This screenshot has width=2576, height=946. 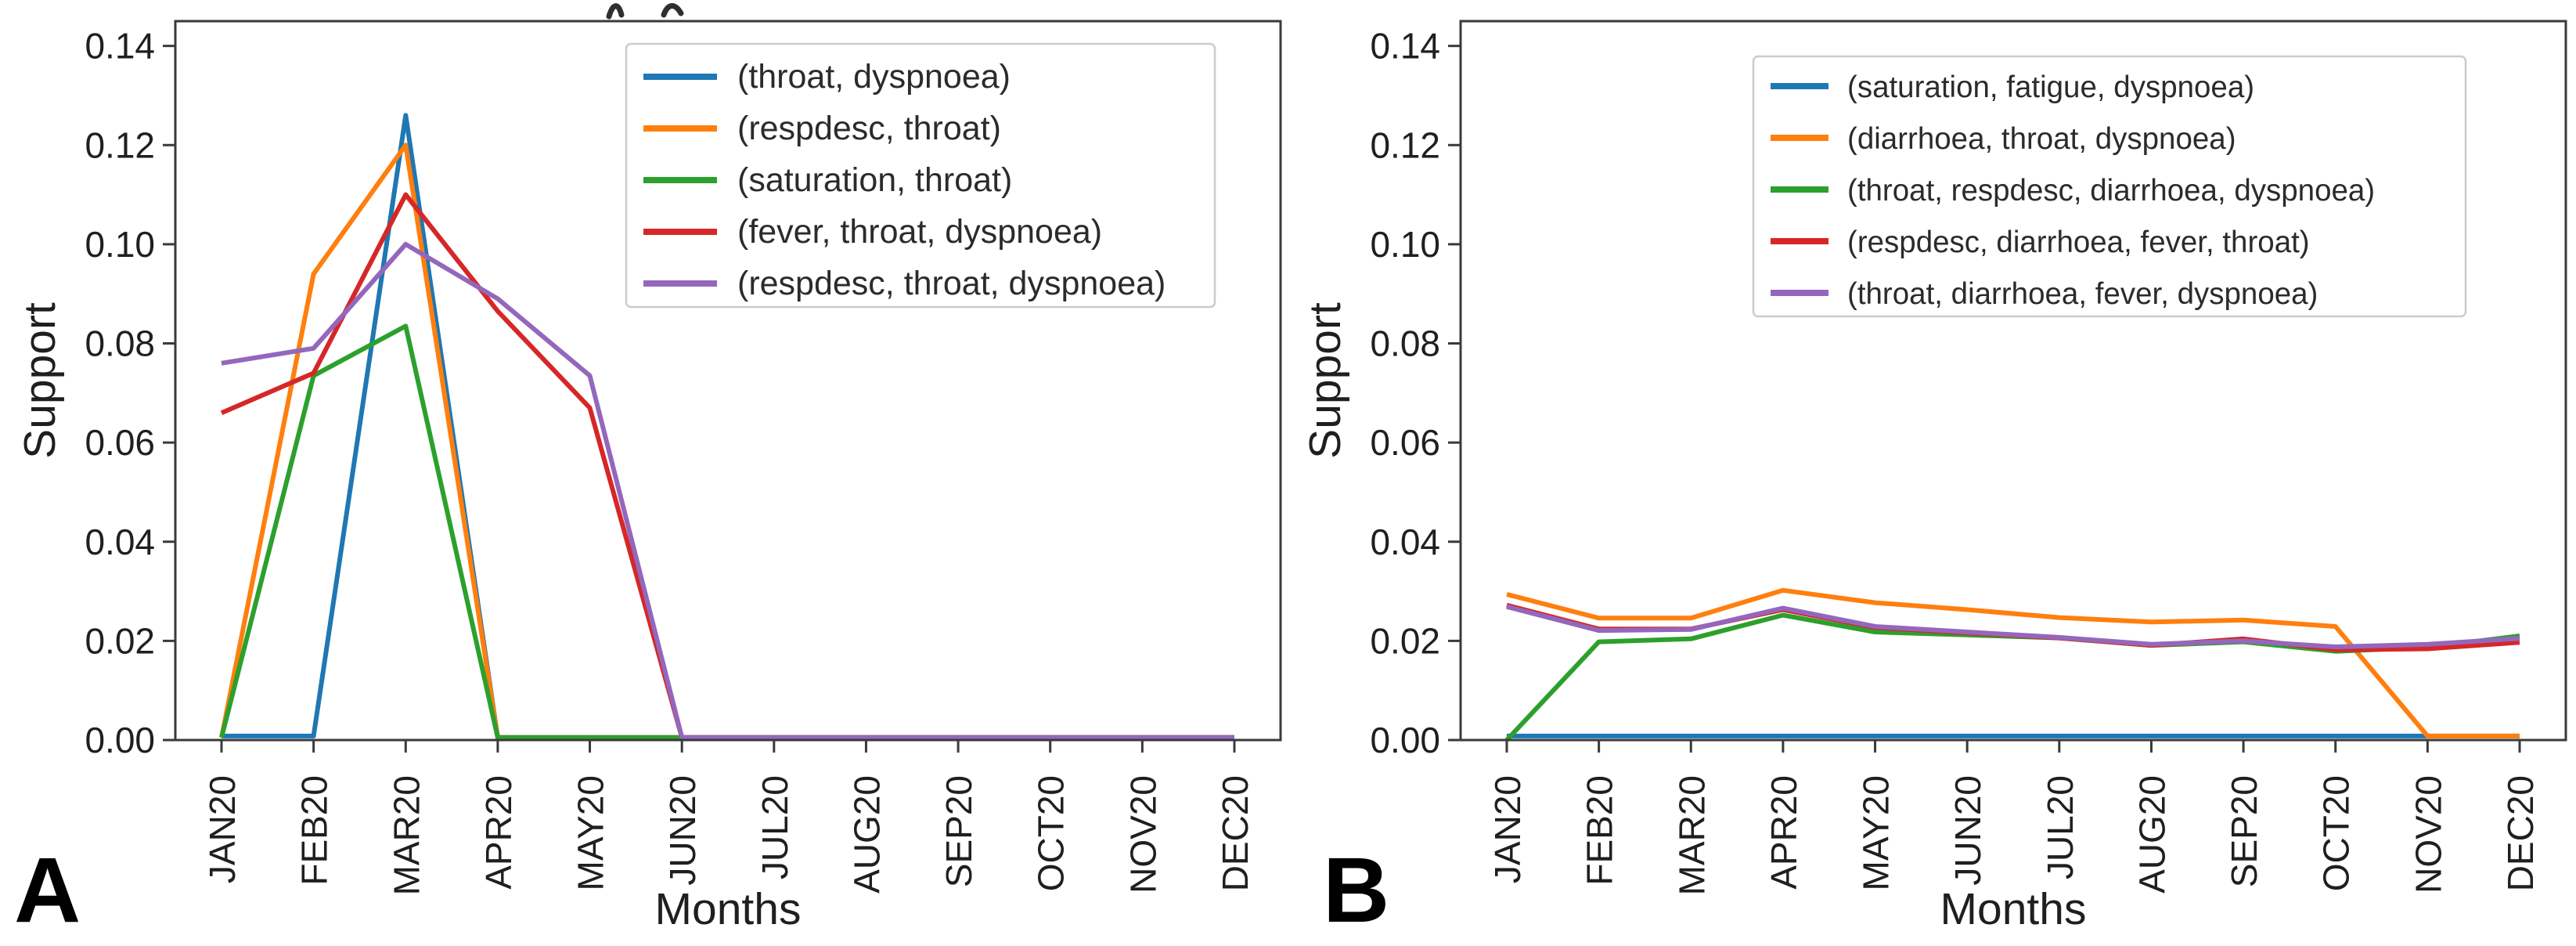 I want to click on legend-entry-label: (throat, dyspnoea), so click(x=874, y=77).